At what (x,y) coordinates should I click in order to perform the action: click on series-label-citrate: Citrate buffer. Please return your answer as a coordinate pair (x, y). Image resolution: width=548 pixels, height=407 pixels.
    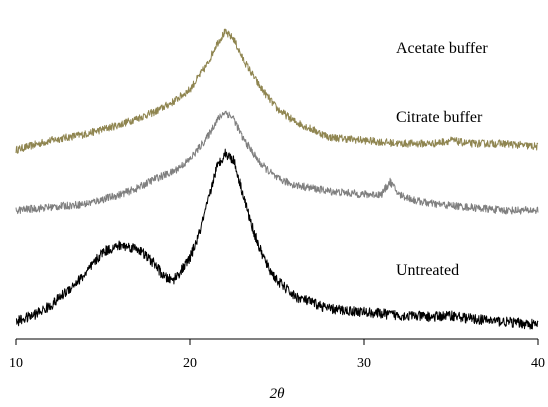
    Looking at the image, I should click on (439, 117).